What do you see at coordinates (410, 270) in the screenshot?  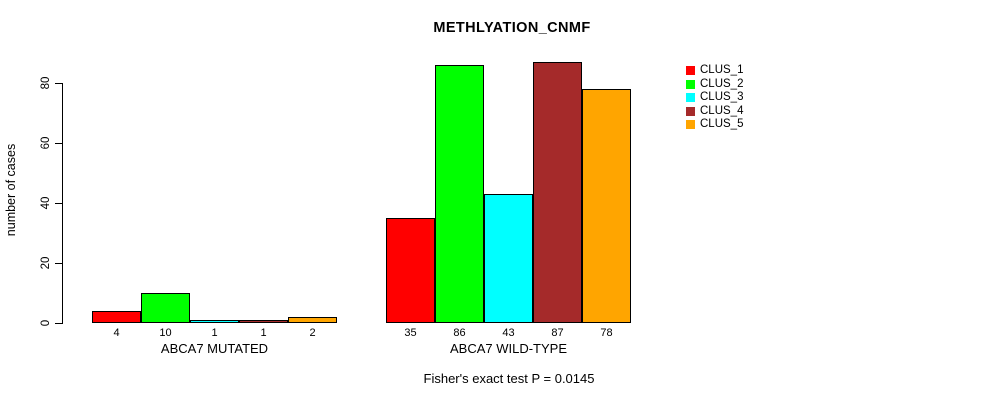 I see `bar-clus_1-wildtype` at bounding box center [410, 270].